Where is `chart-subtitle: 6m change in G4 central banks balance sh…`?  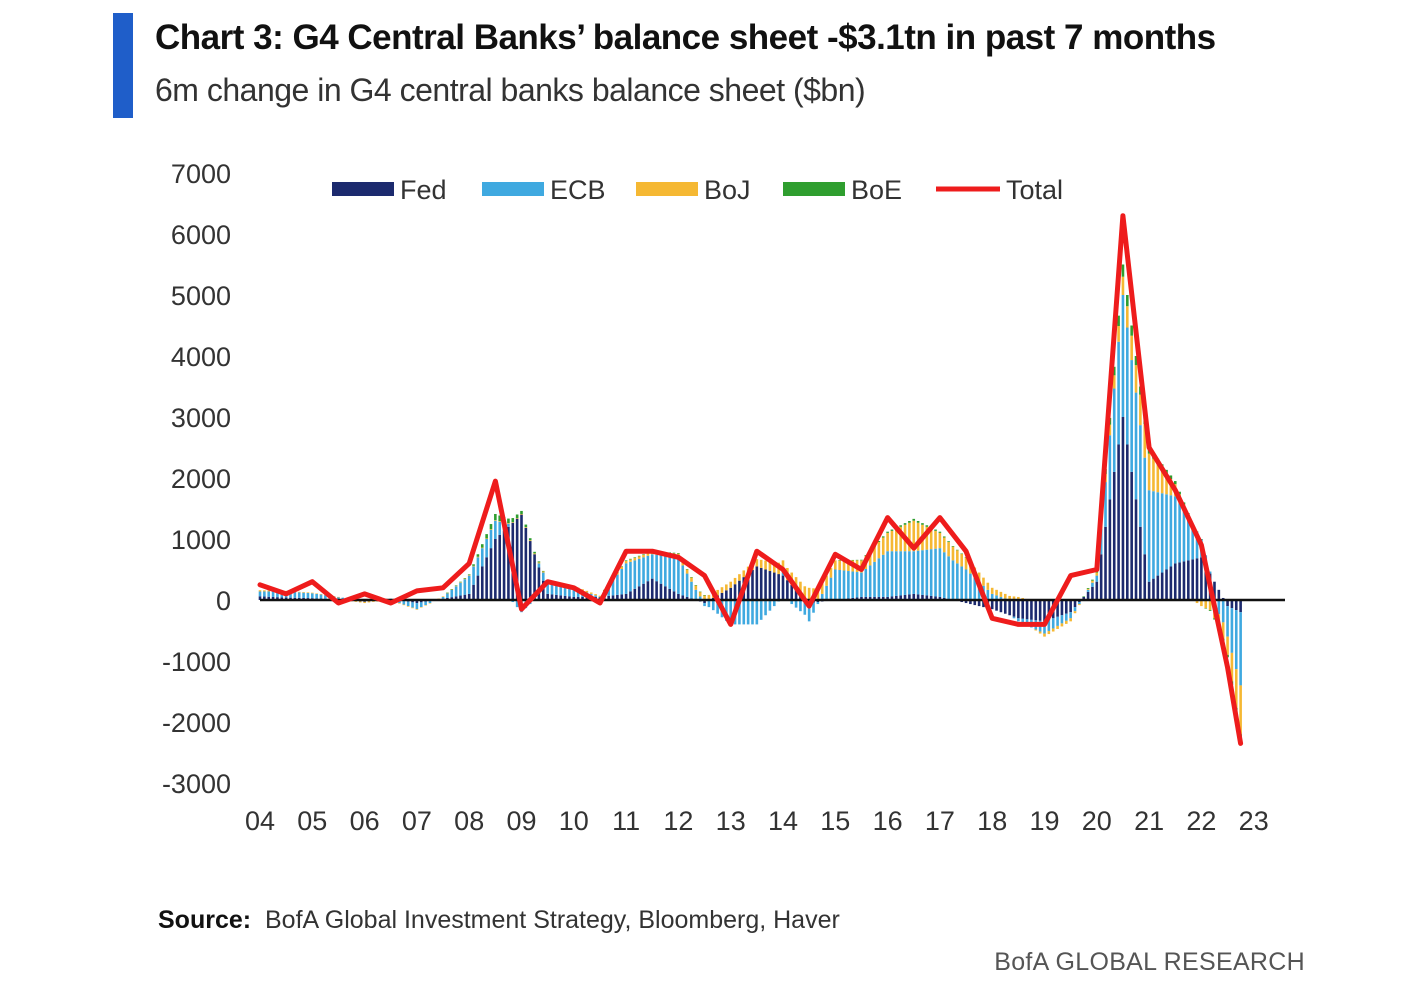
chart-subtitle: 6m change in G4 central banks balance sh… is located at coordinates (510, 90).